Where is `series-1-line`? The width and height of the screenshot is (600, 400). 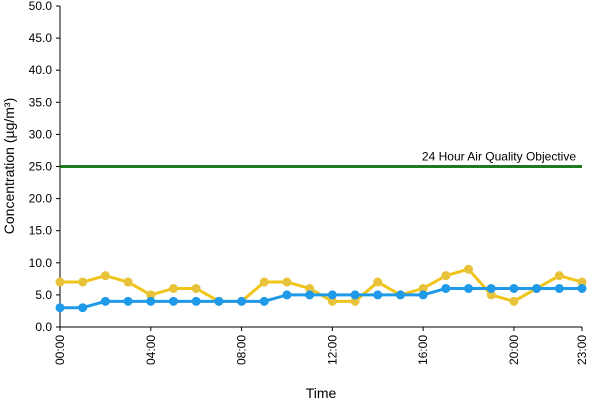
series-1-line is located at coordinates (321, 285).